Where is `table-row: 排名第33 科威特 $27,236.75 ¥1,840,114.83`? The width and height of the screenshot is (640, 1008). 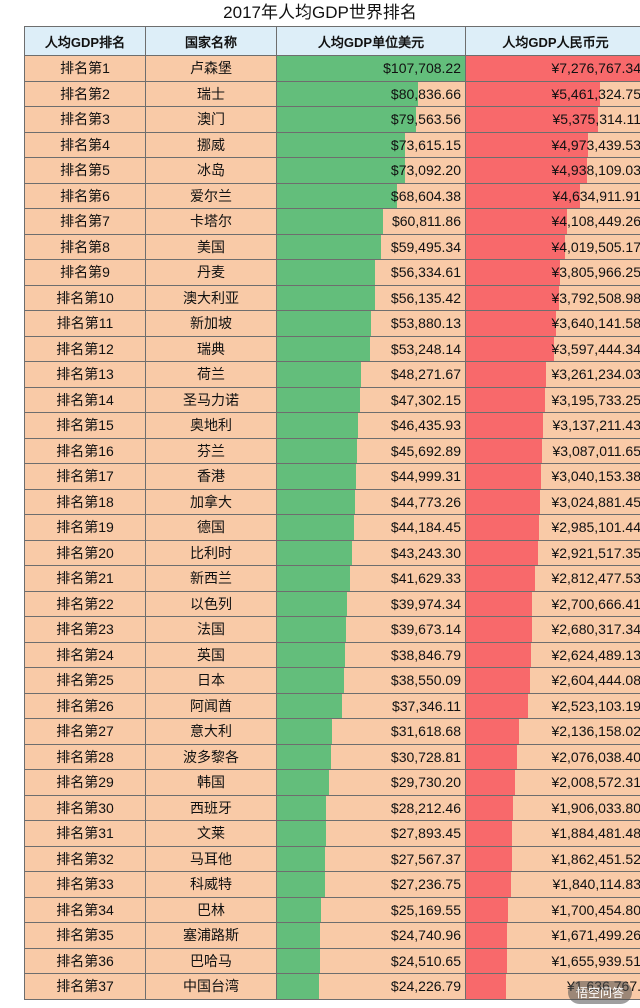
table-row: 排名第33 科威特 $27,236.75 ¥1,840,114.83 is located at coordinates (332, 884).